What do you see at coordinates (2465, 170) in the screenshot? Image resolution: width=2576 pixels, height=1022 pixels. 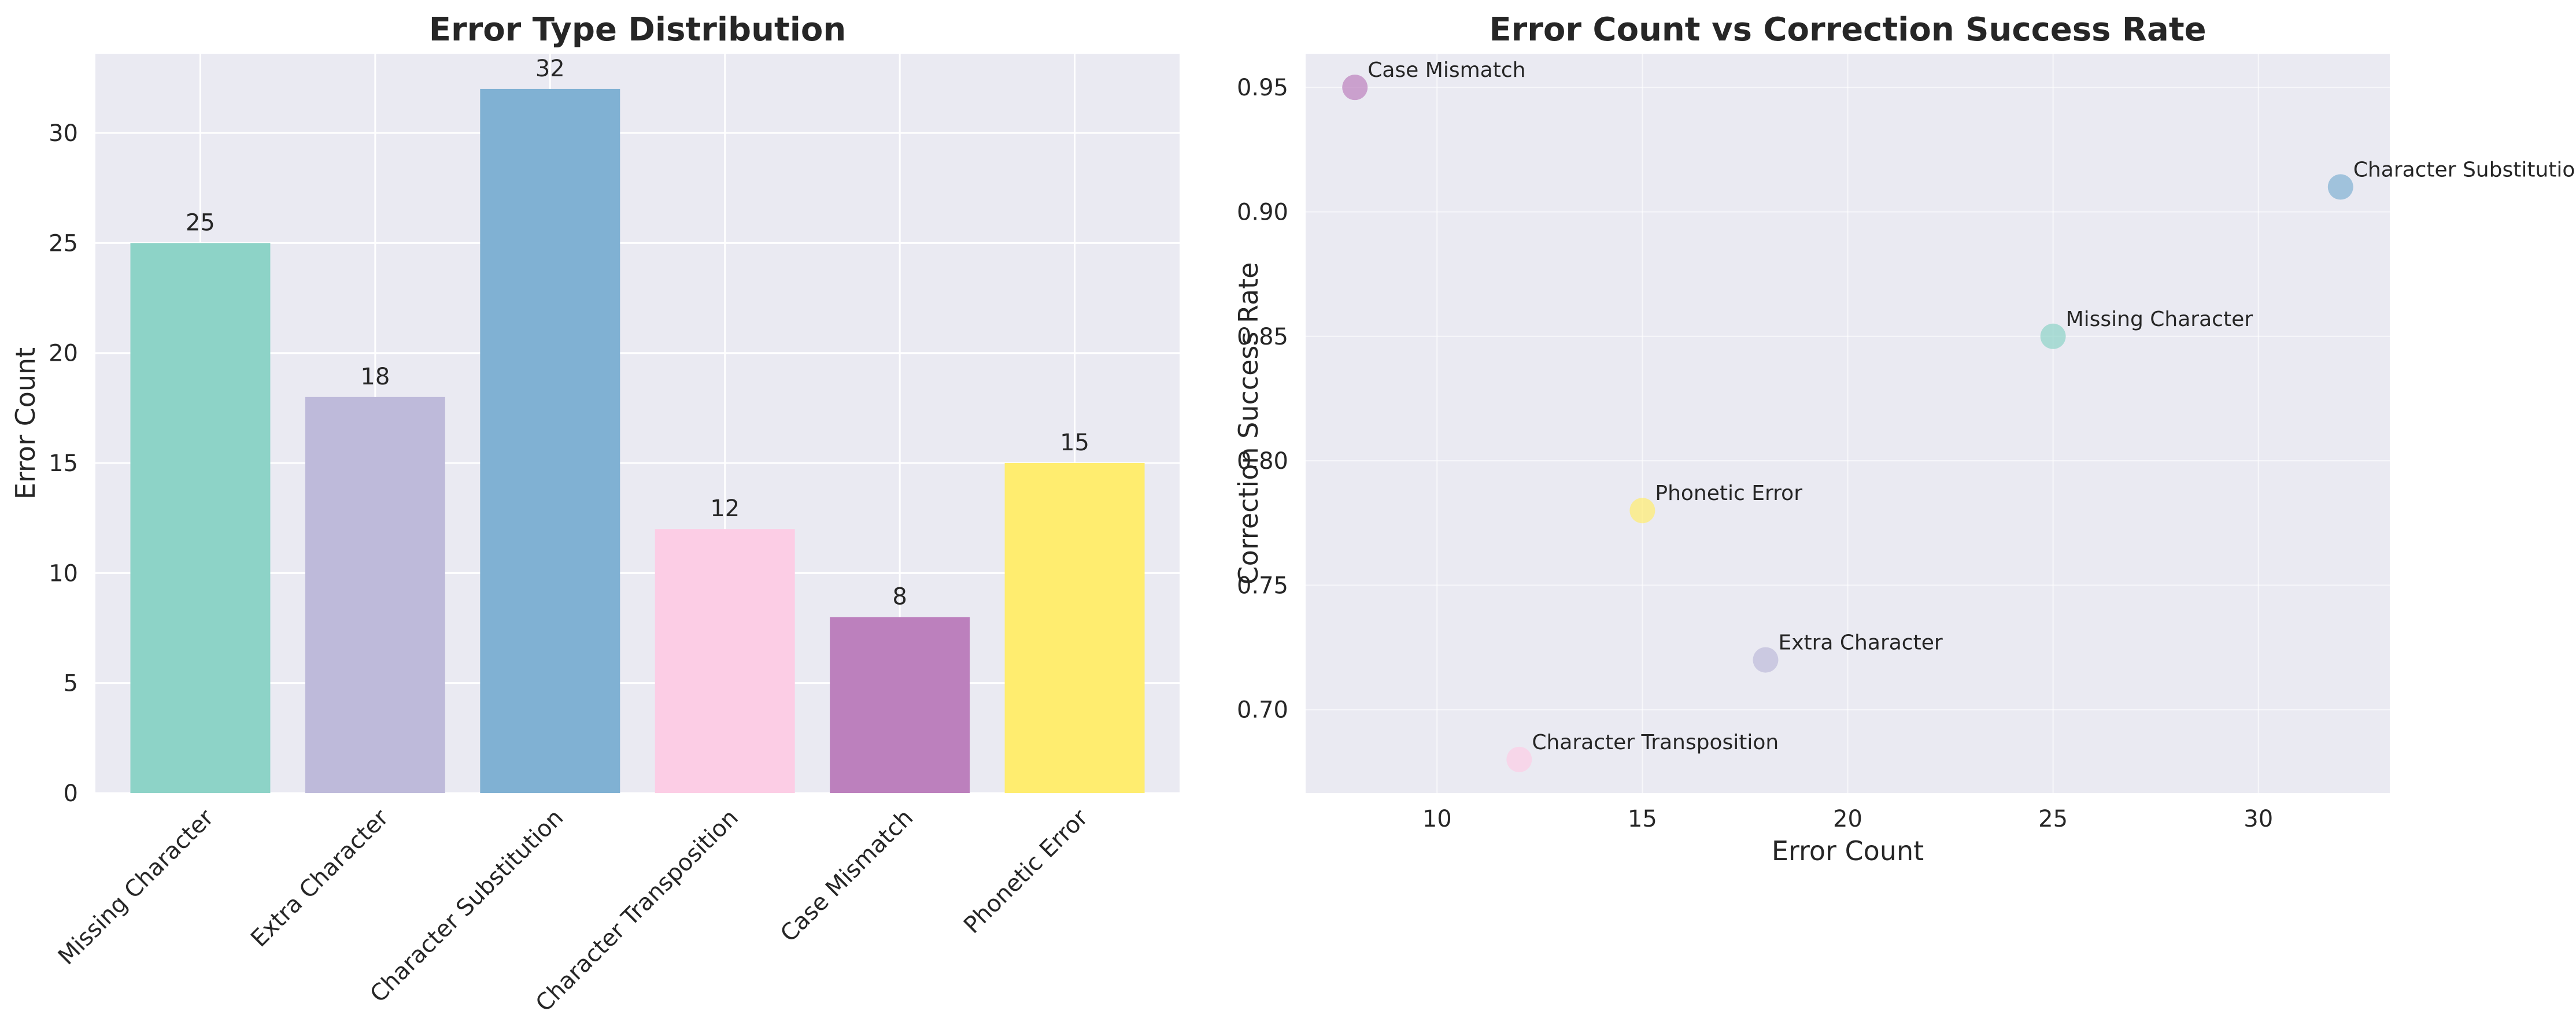 I see `scatter-point-label-character-substitution: Character Substitution` at bounding box center [2465, 170].